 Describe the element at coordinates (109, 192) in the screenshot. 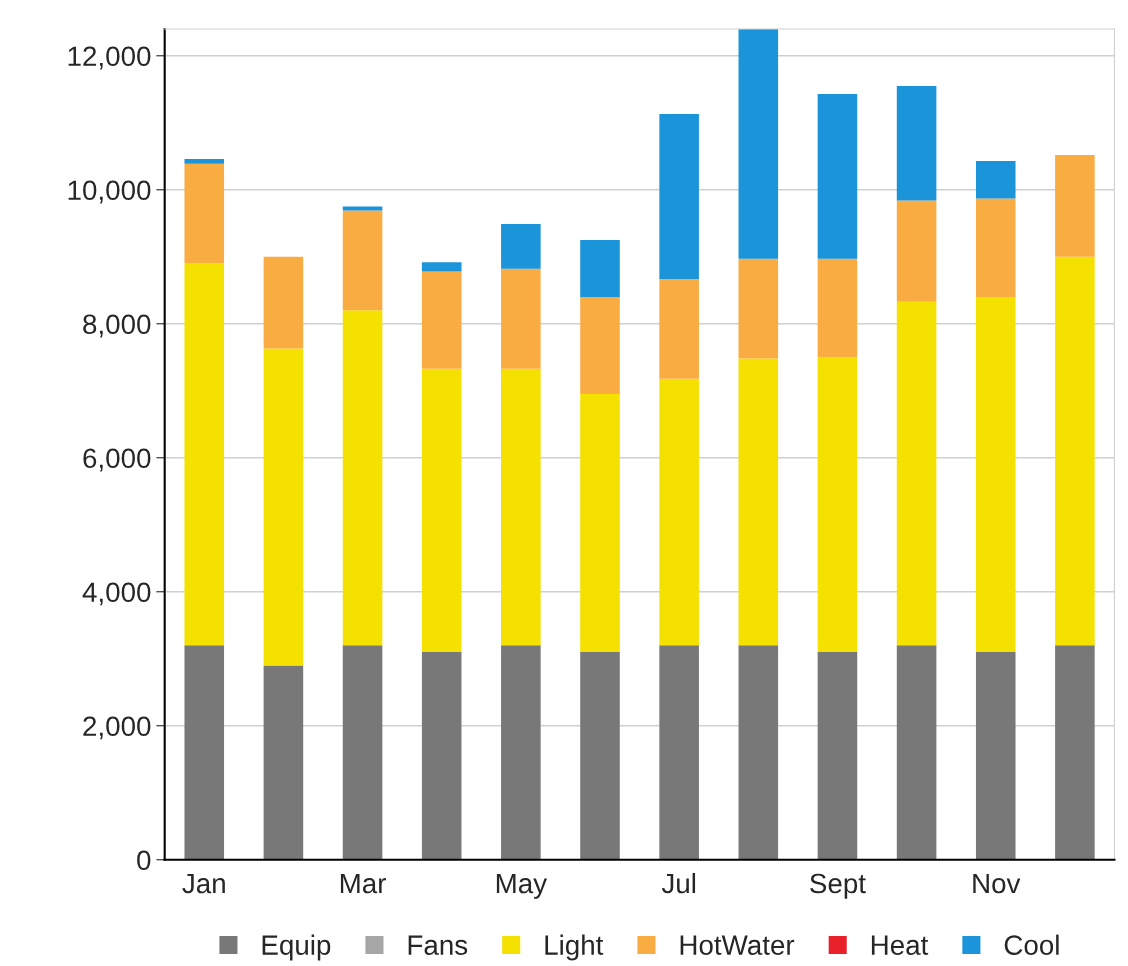

I see `y-tick-label: 10,000` at that location.